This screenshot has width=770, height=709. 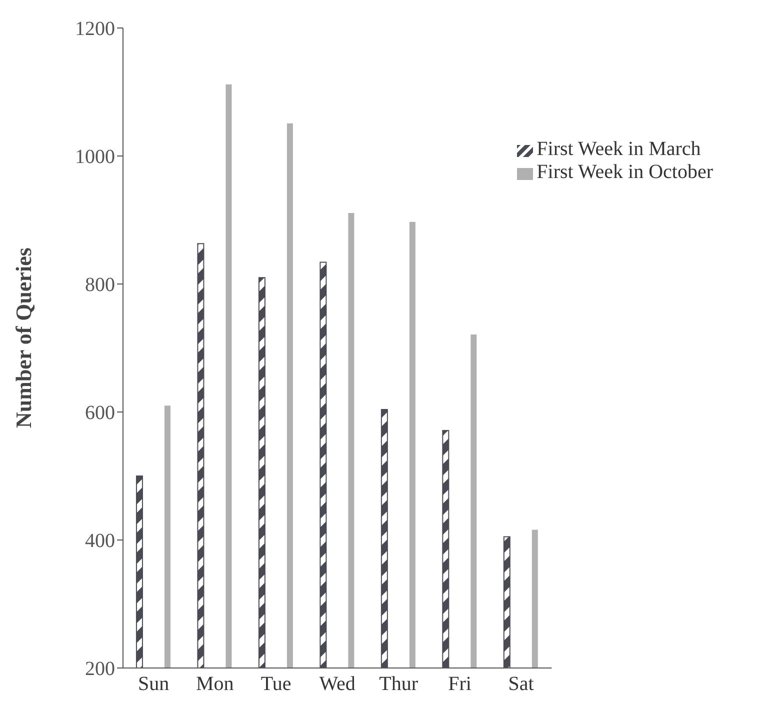 I want to click on y-tick-label: 400, so click(x=100, y=541).